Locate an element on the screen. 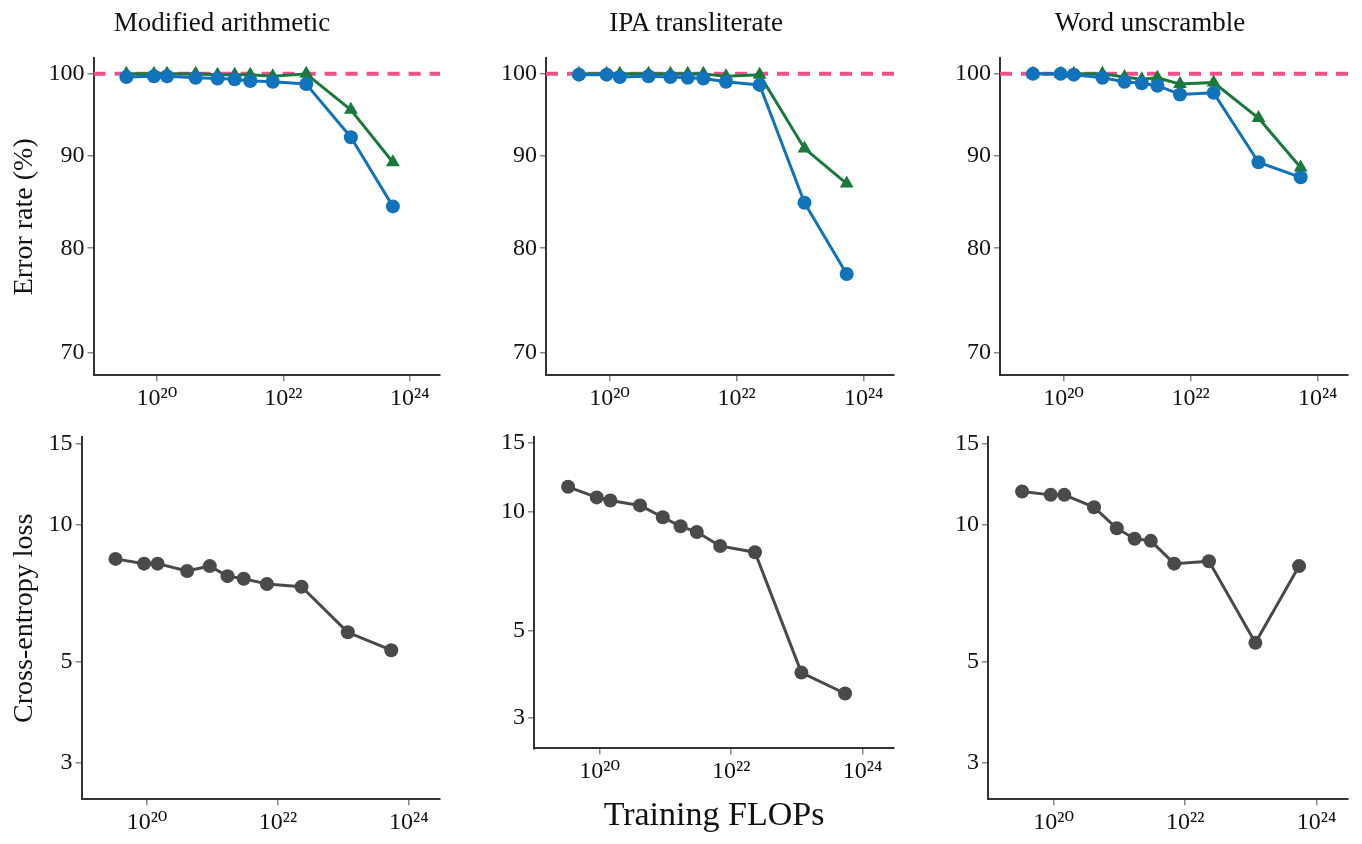 The width and height of the screenshot is (1362, 844). chart-title: Word unscramble is located at coordinates (1150, 22).